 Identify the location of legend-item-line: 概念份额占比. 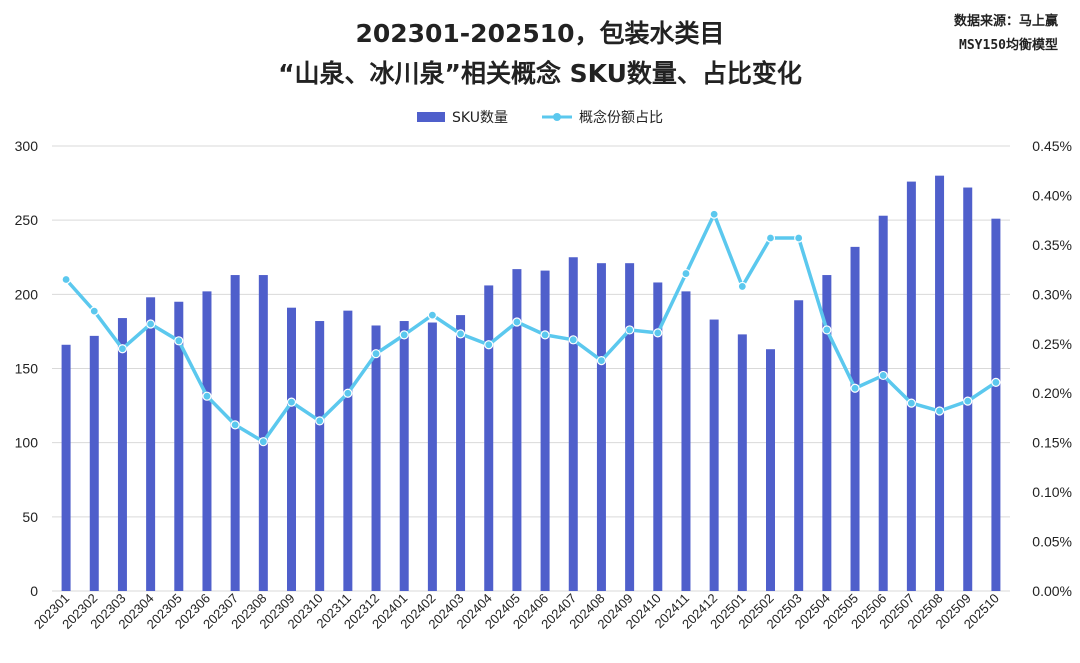
(602, 117).